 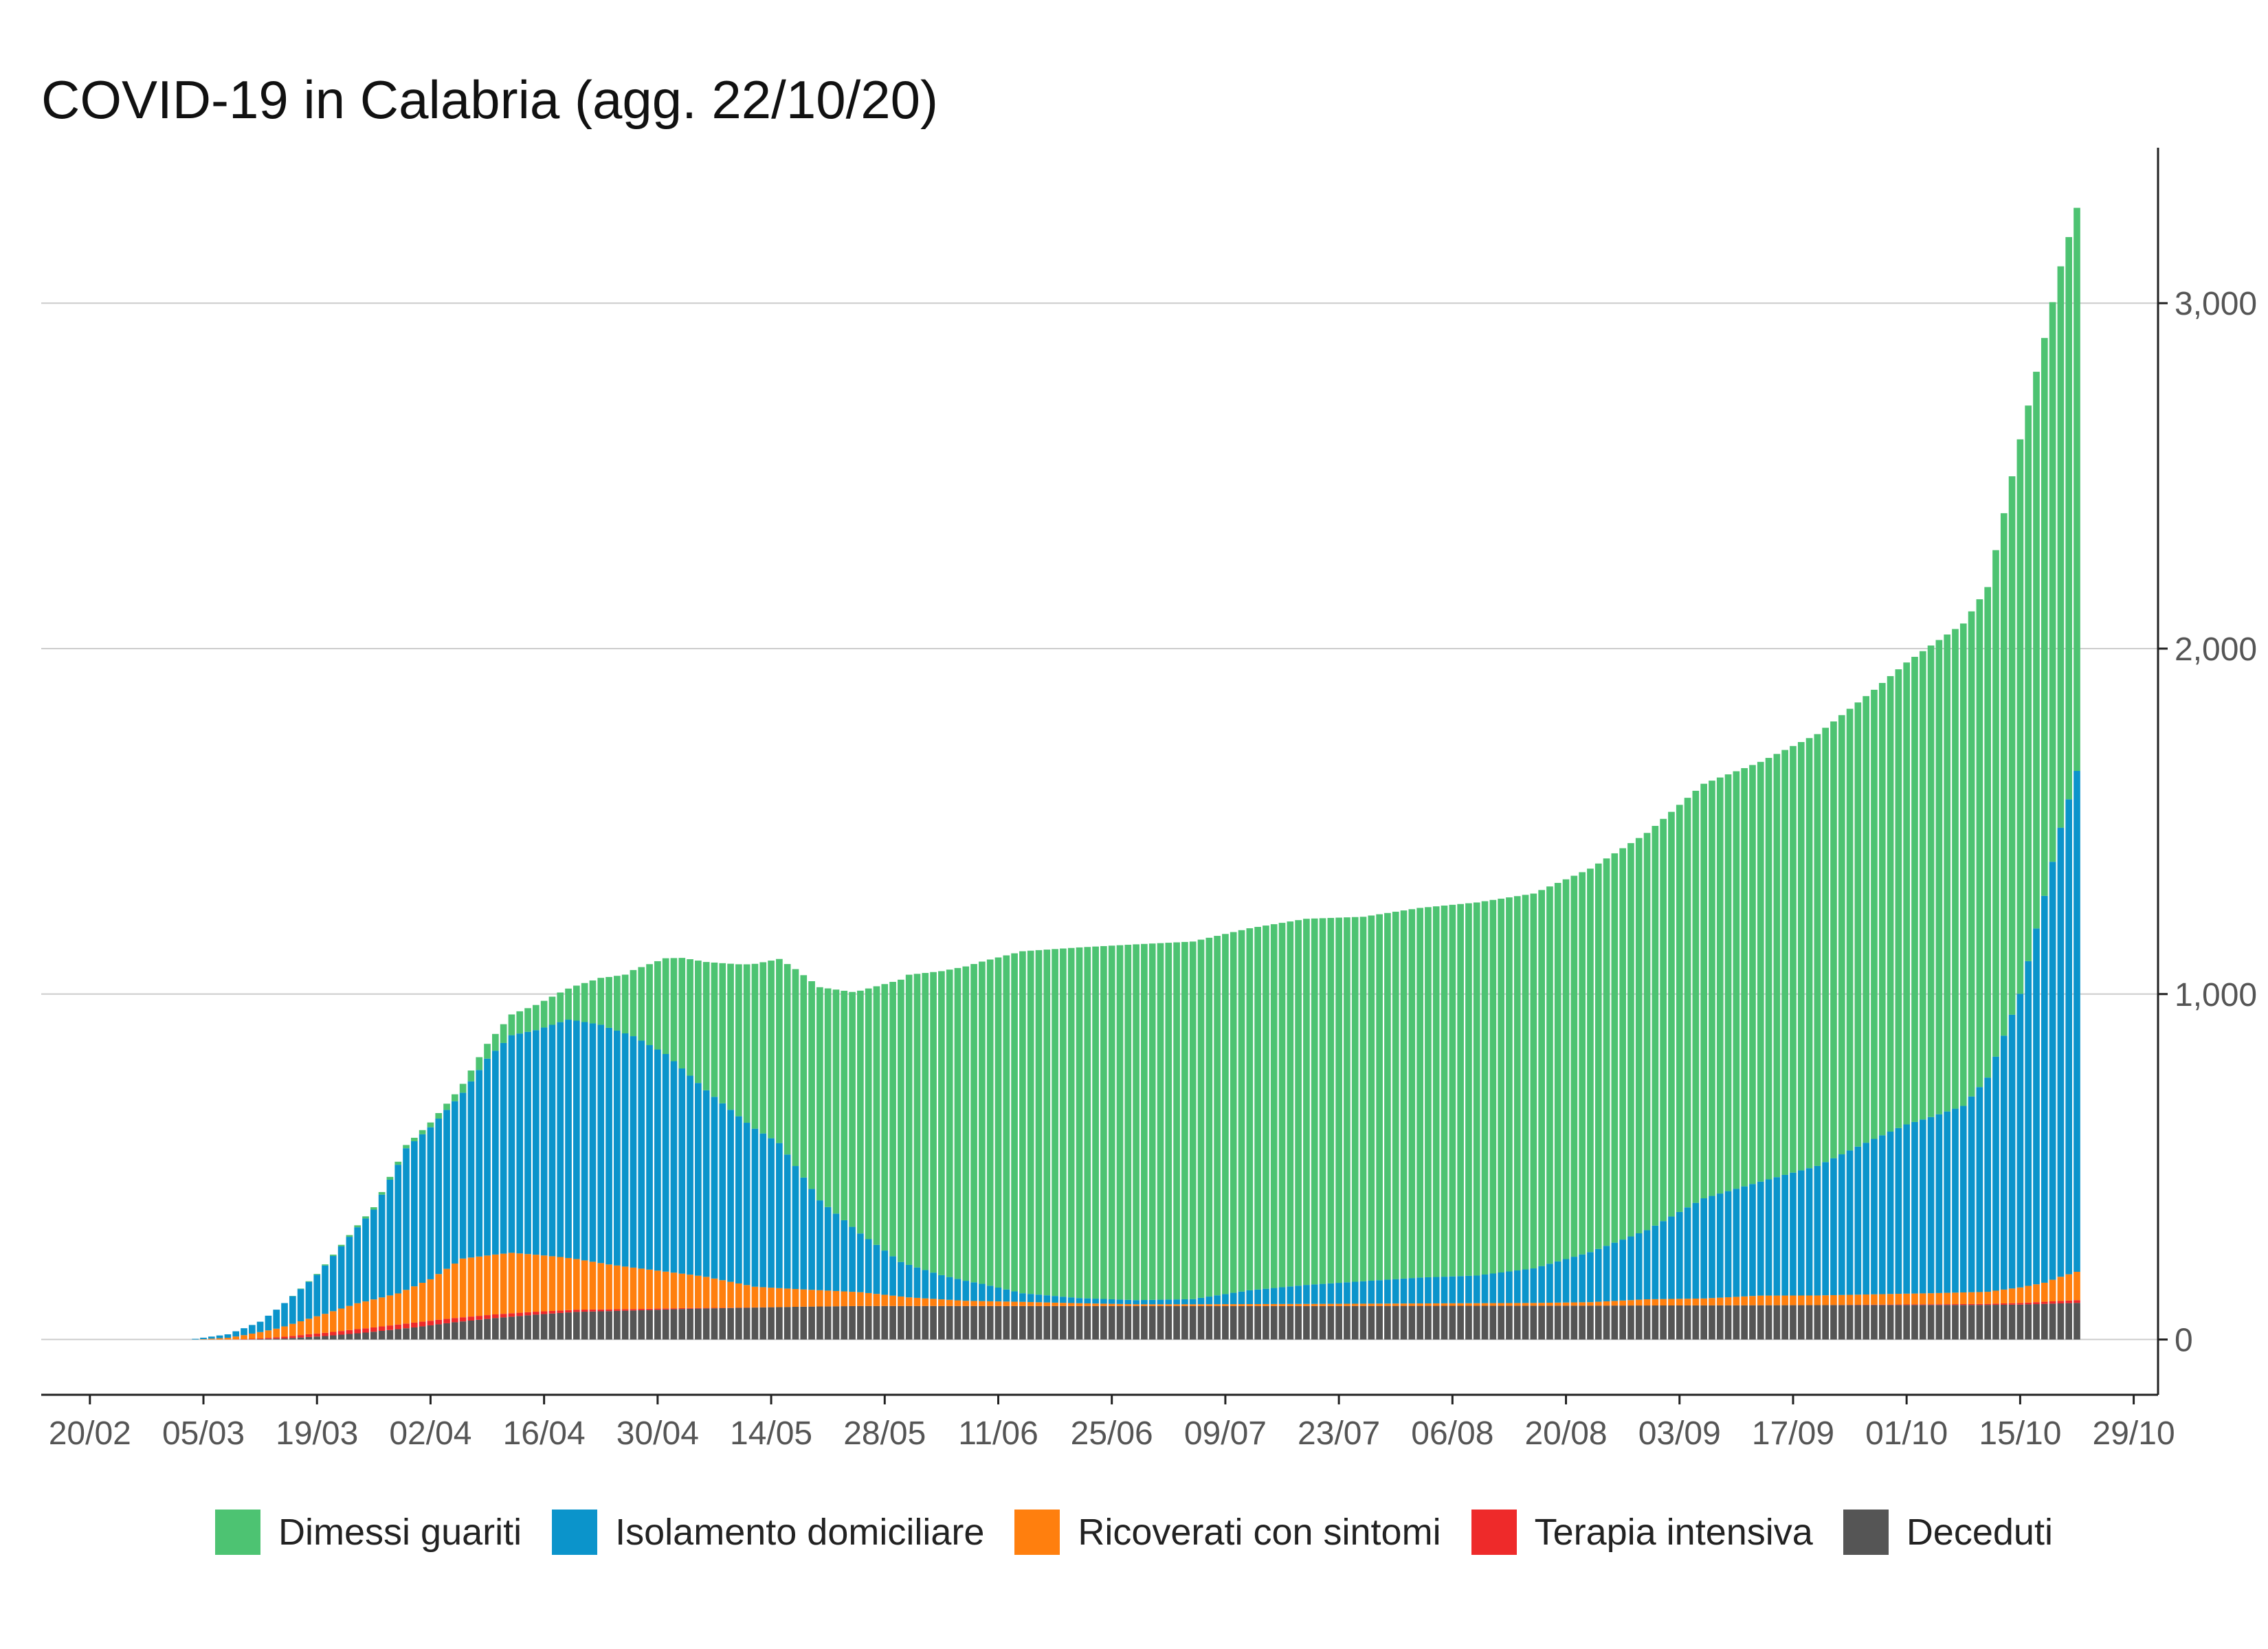 What do you see at coordinates (2184, 1341) in the screenshot?
I see `y-tick-label: 0` at bounding box center [2184, 1341].